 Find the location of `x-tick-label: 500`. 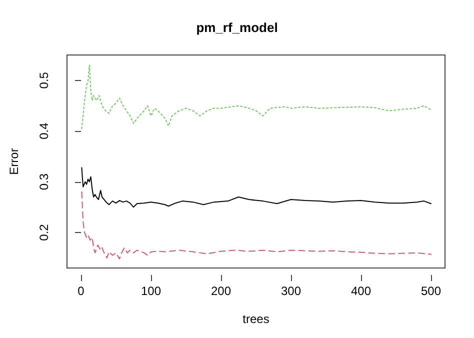

x-tick-label: 500 is located at coordinates (431, 291).